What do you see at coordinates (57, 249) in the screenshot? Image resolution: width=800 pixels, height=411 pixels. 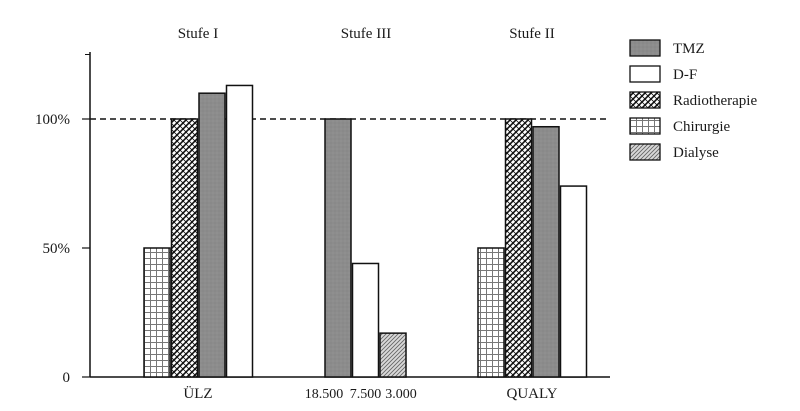 I see `y-tick-label: 50%` at bounding box center [57, 249].